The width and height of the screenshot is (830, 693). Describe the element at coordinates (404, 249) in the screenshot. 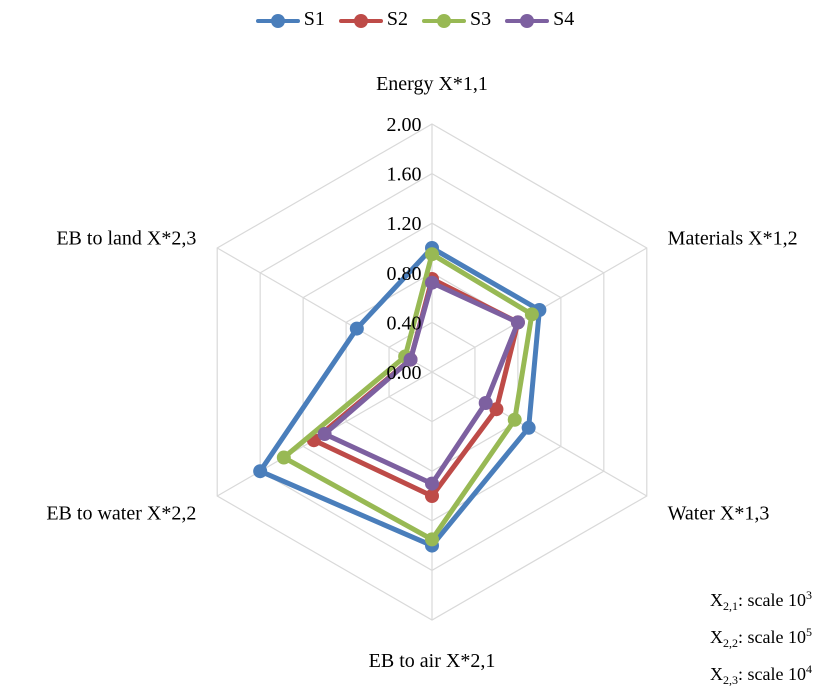

I see `radial-tick-labels: 0.00 0.40 0.80 1.20 1.60 2.00` at that location.